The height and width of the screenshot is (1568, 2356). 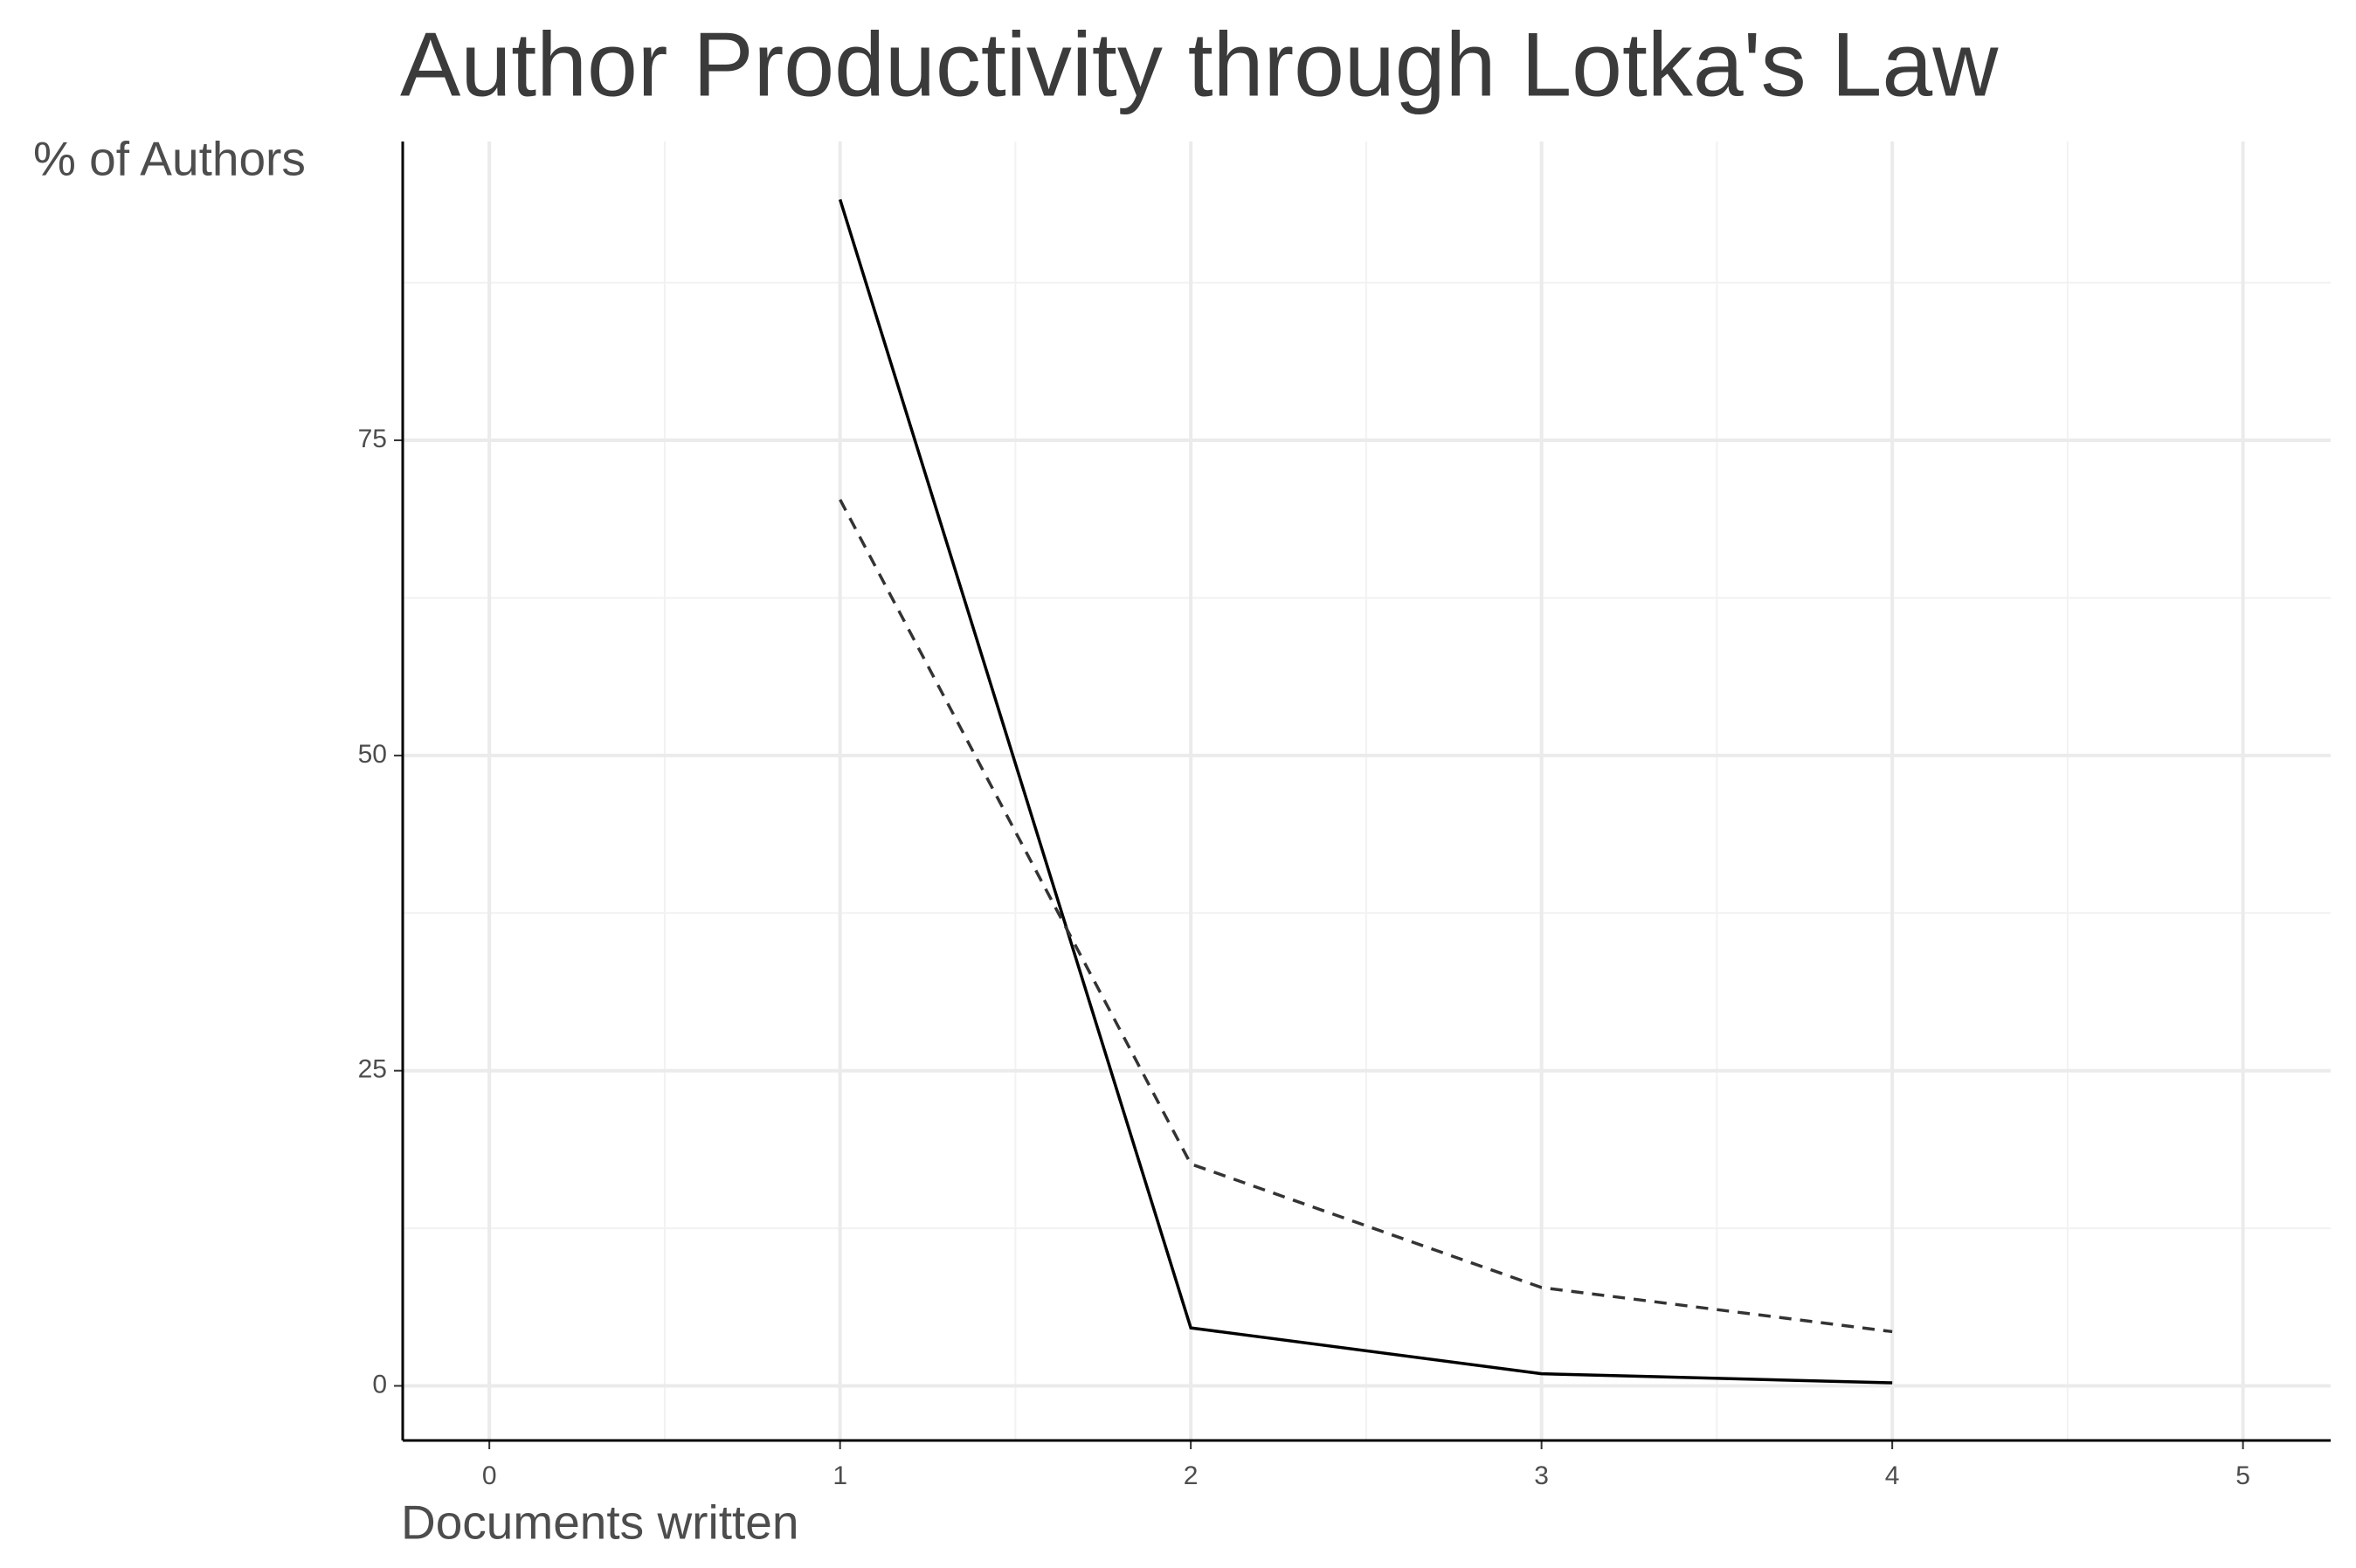 I want to click on x-tick-label: 4, so click(x=1892, y=1475).